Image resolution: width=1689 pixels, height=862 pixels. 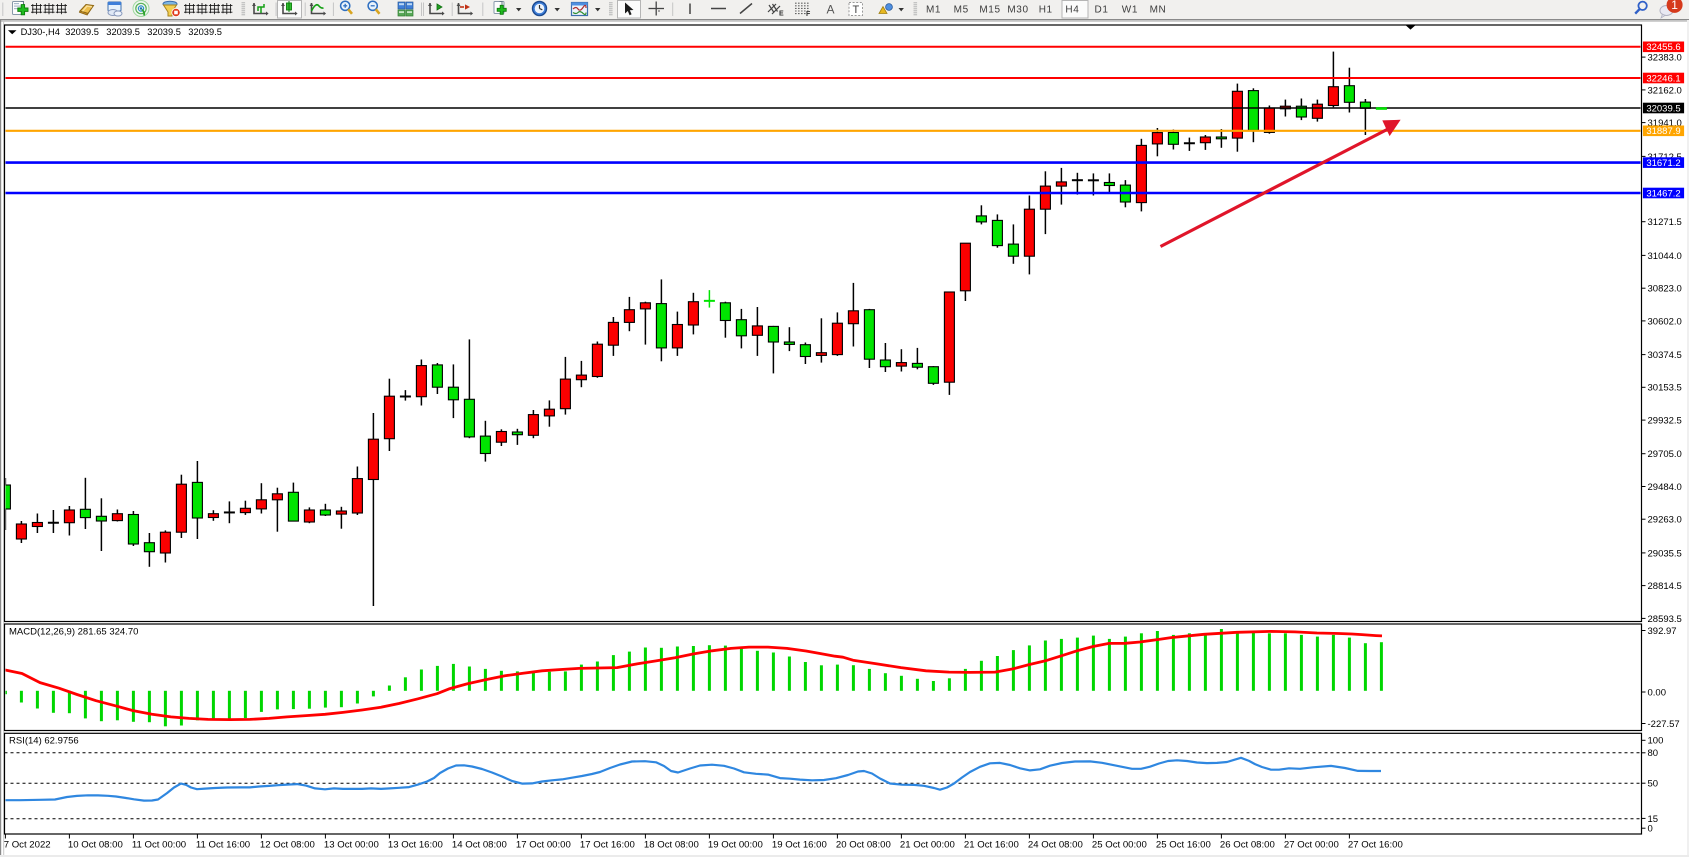 I want to click on svg-text: 32455.6, so click(x=1663, y=47).